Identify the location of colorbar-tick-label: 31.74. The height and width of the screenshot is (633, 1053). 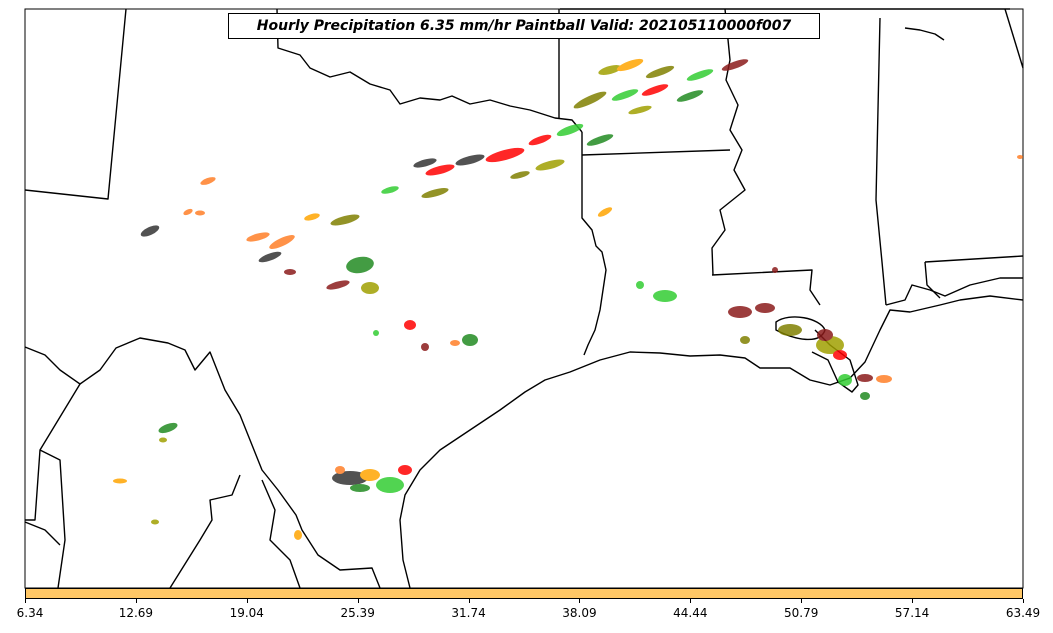
(468, 613).